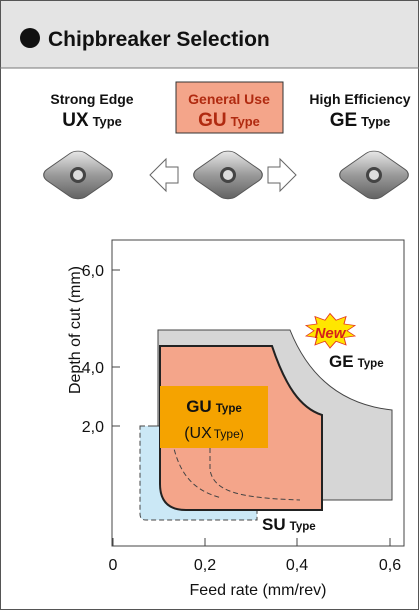  What do you see at coordinates (113, 565) in the screenshot?
I see `x-tick-label: 0` at bounding box center [113, 565].